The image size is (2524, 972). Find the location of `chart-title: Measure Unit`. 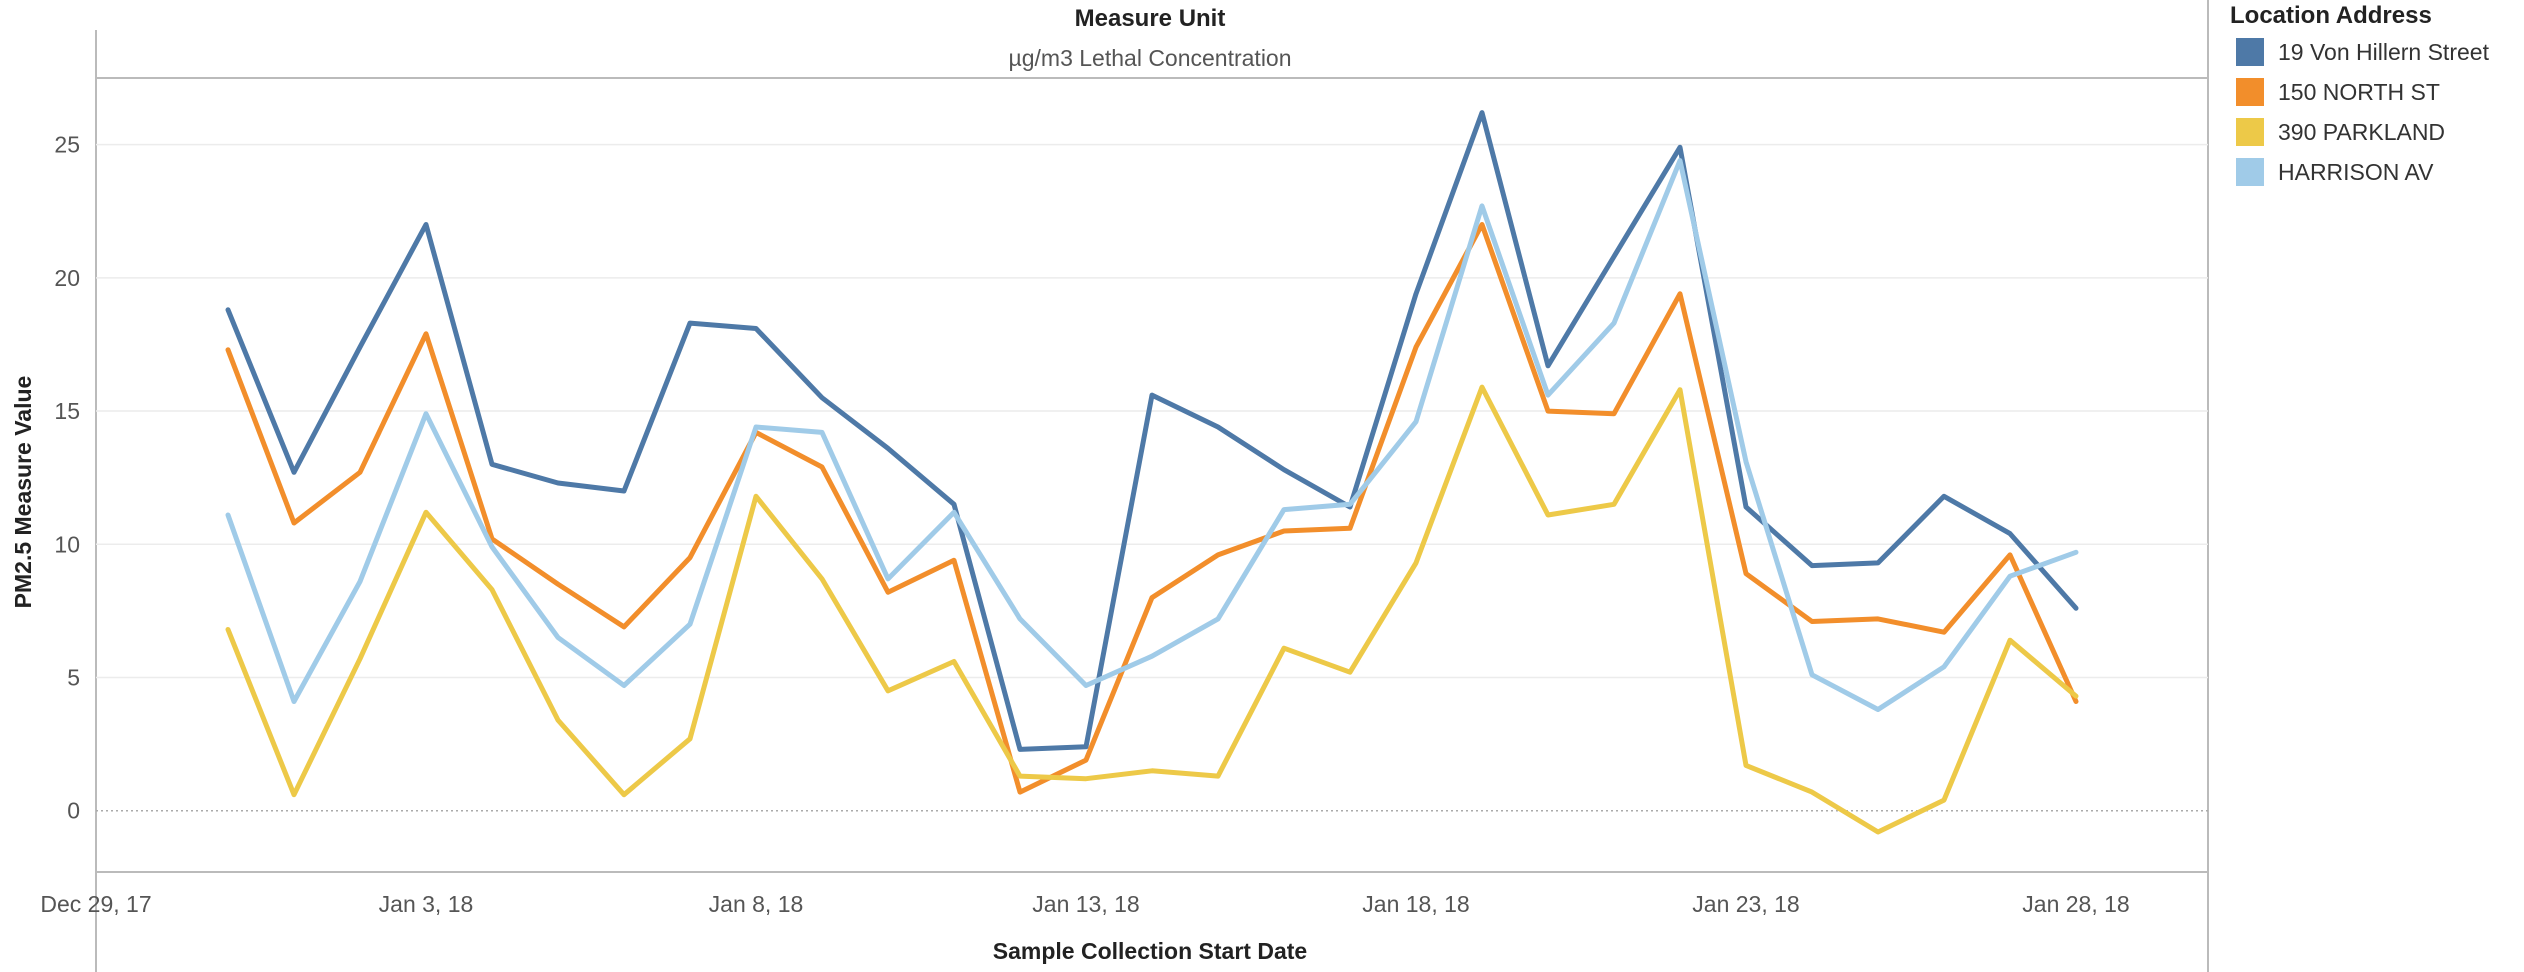

chart-title: Measure Unit is located at coordinates (1150, 18).